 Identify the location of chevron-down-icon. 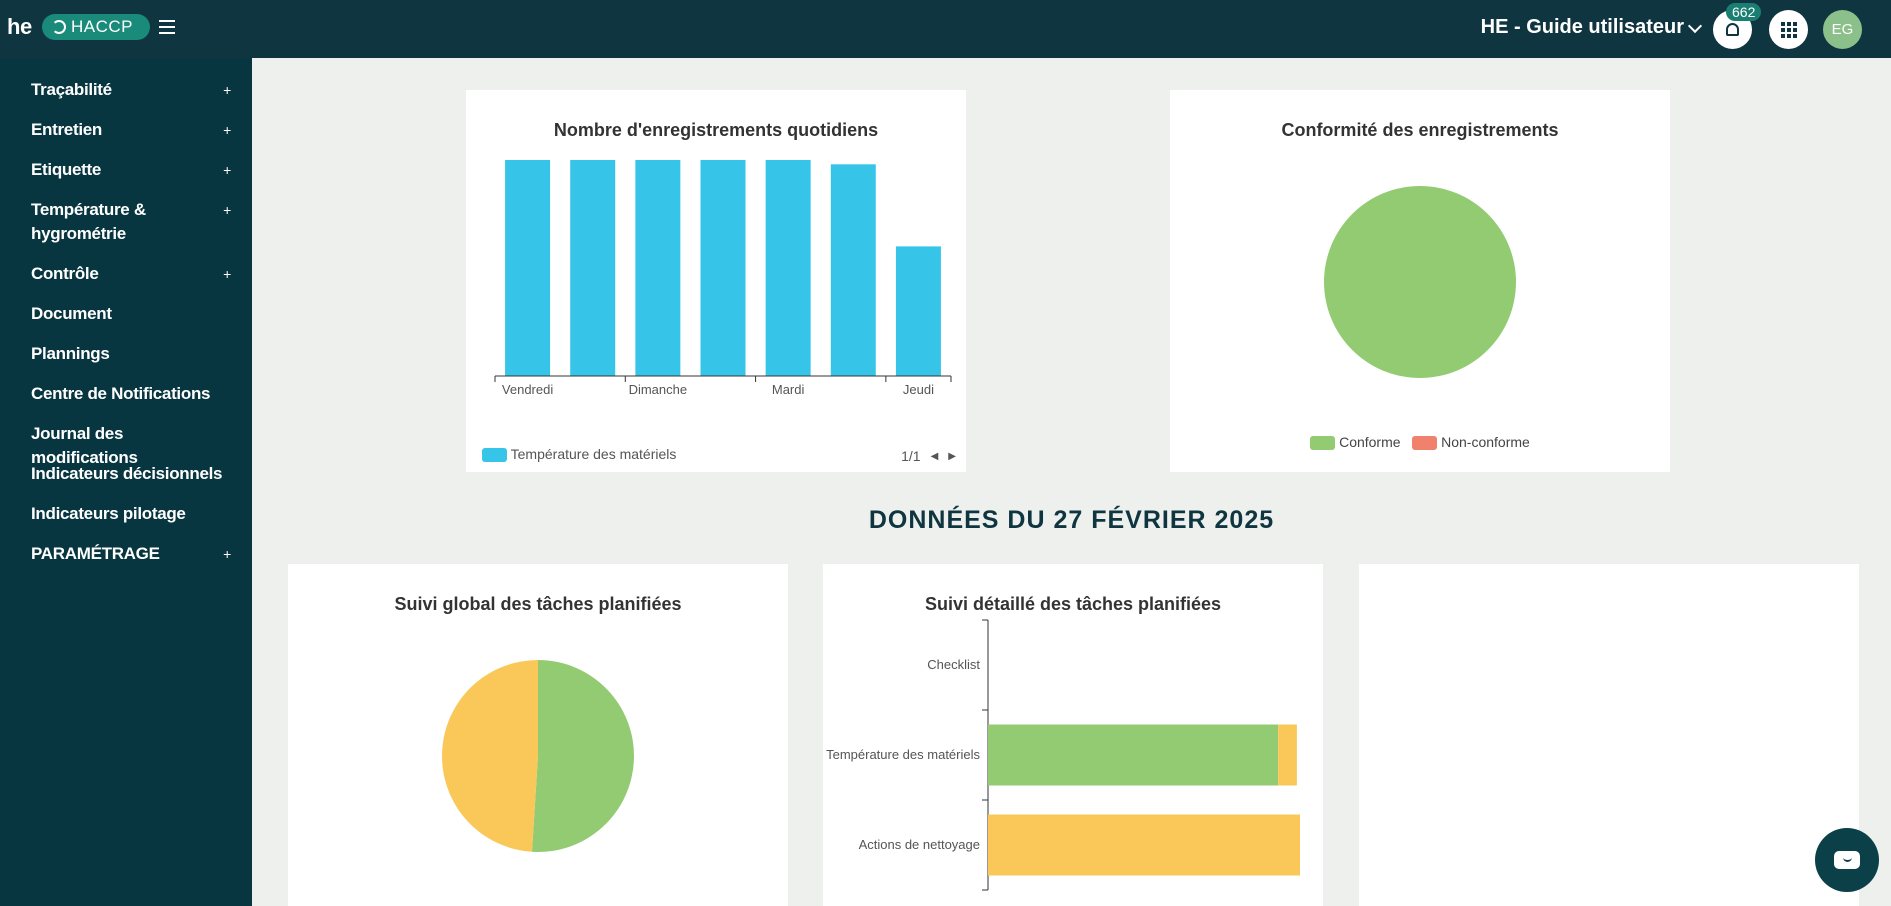
(1695, 25).